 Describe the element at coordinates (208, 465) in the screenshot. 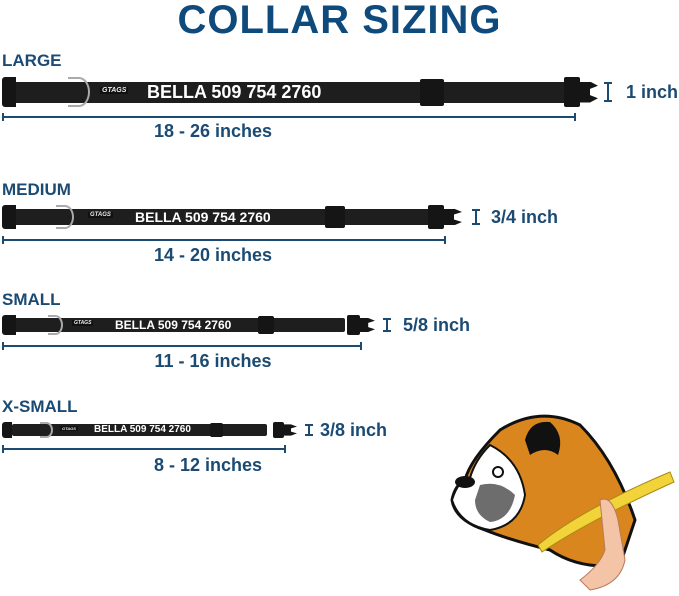

I see `length-range: 8 - 12 inches` at that location.